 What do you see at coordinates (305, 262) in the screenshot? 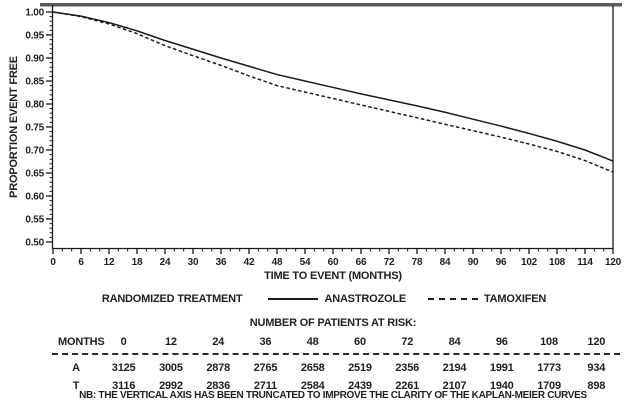
I see `svg-text: 54` at bounding box center [305, 262].